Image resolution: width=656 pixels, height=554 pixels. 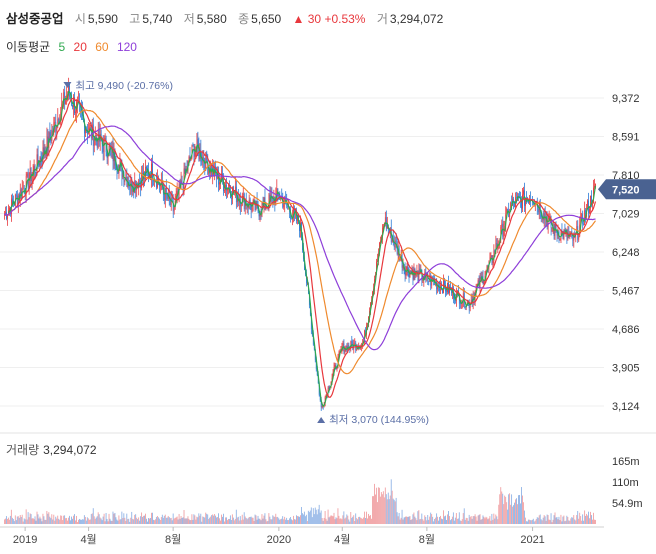 I want to click on x-tick-label: 4월, so click(x=342, y=539).